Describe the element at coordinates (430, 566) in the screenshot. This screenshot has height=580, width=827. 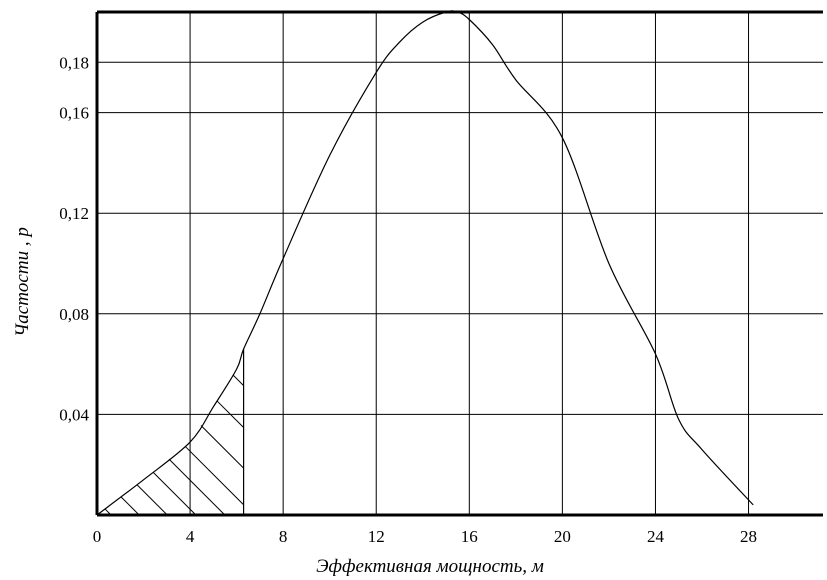
I see `x-axis-title: Эффективная мощность, м` at that location.